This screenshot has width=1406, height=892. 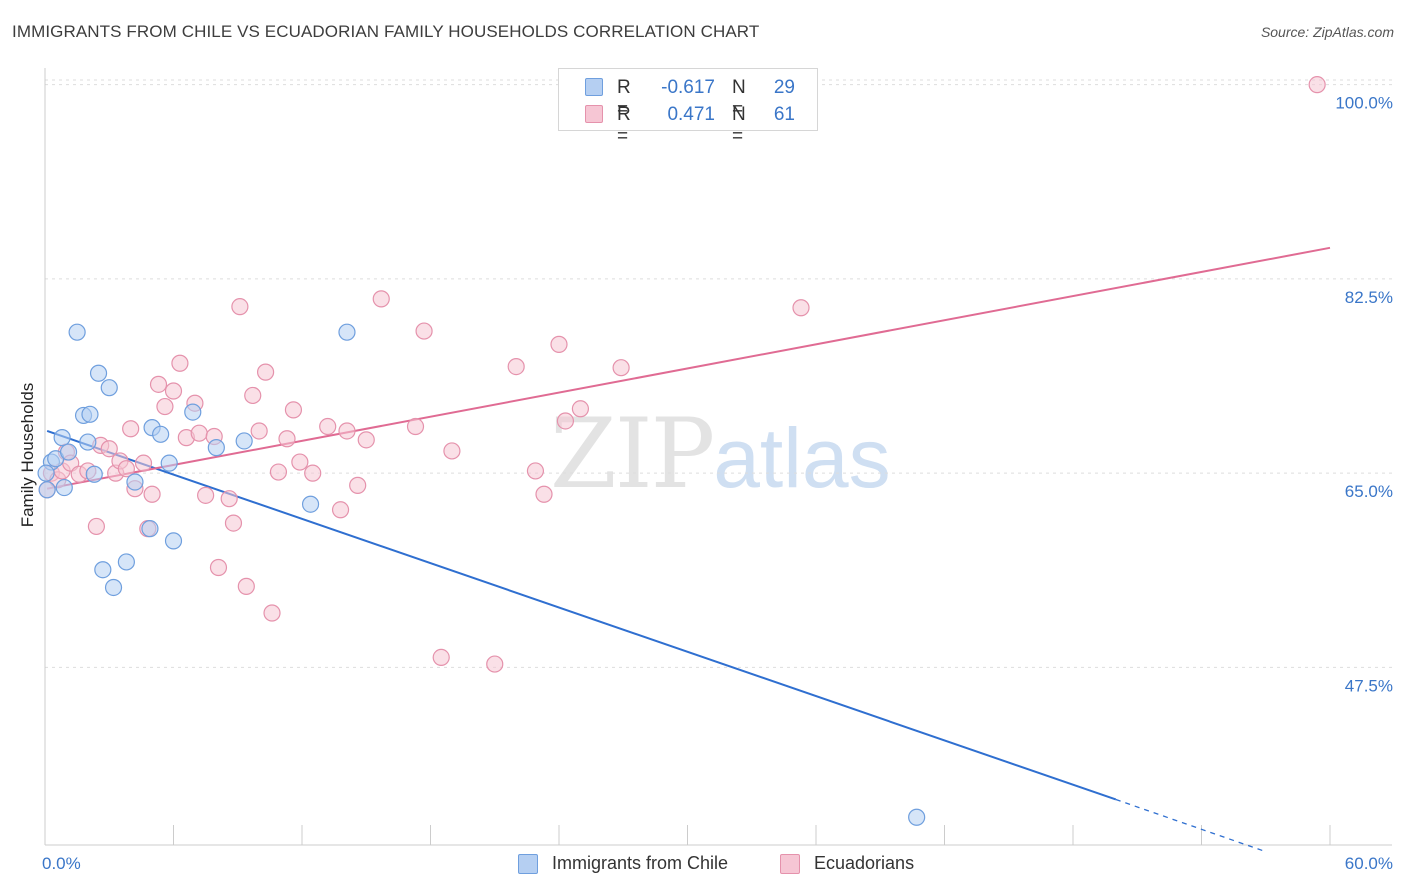 I want to click on source-label: Source: ZipAtlas.com, so click(x=1327, y=32).